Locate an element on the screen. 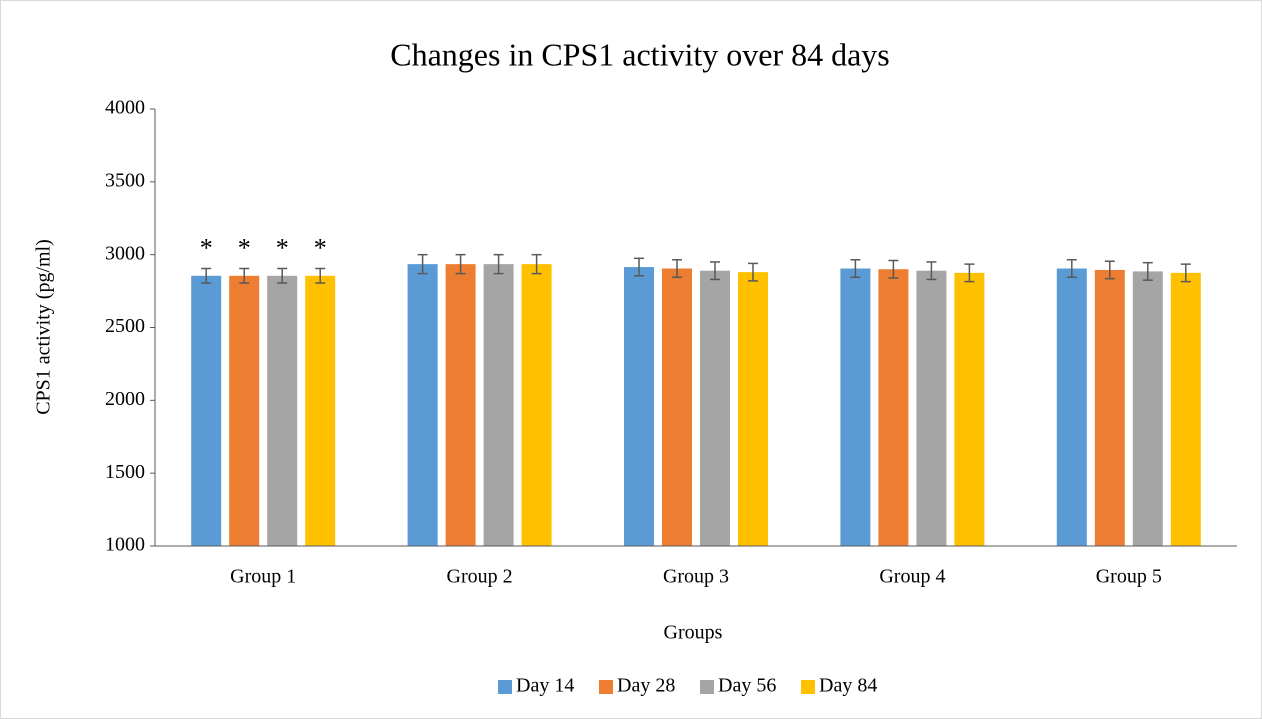 Image resolution: width=1262 pixels, height=719 pixels. x-tick-label: Group 5 is located at coordinates (1129, 577).